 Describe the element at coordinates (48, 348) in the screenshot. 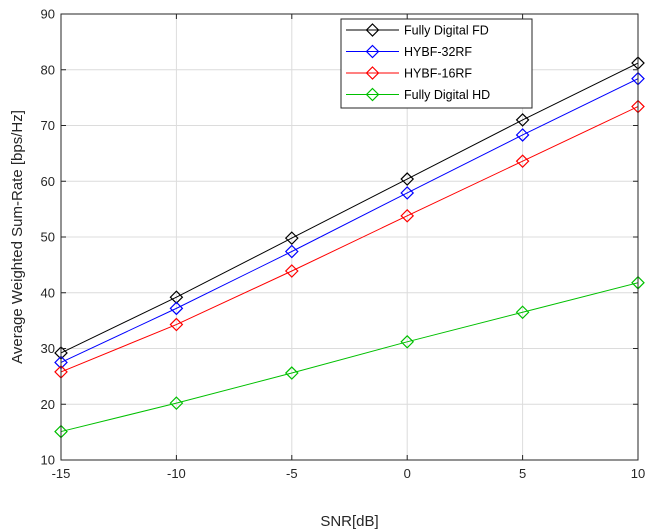

I see `y-tick-label: 30` at that location.